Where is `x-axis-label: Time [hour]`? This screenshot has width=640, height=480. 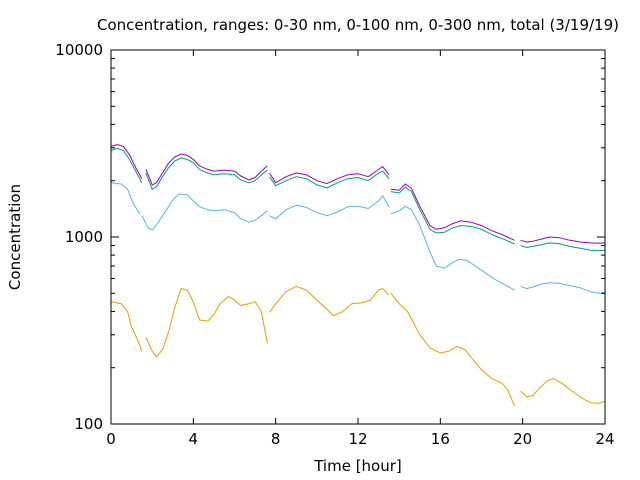 x-axis-label: Time [hour] is located at coordinates (357, 466).